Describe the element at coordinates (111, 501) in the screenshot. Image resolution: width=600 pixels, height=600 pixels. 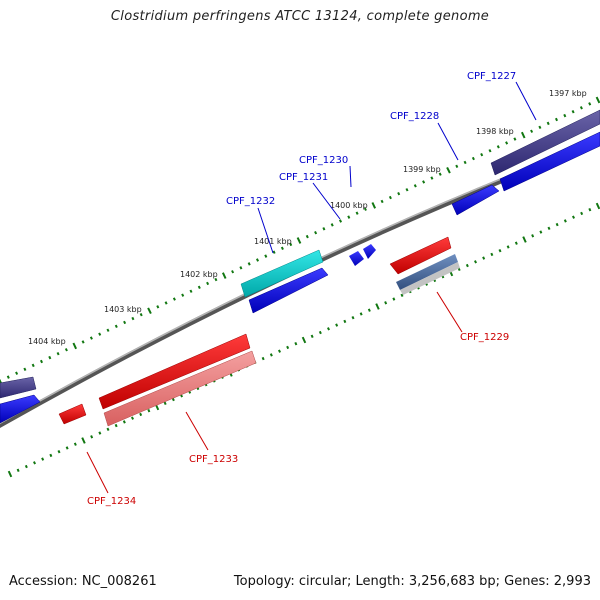
I see `gene-label-cpf-1234: CPF_1234` at that location.